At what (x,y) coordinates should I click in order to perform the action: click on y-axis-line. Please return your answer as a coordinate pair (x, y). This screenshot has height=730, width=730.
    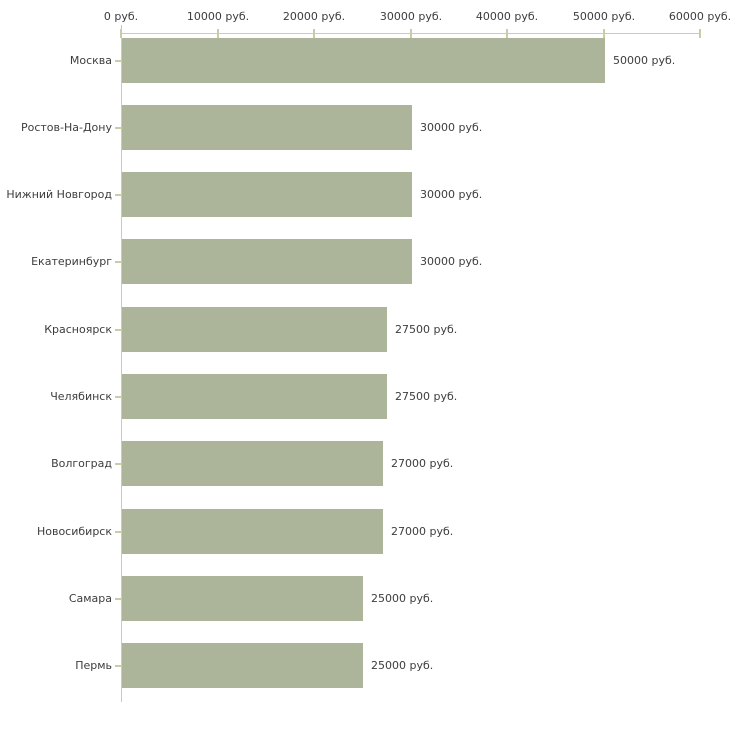
    Looking at the image, I should click on (121, 363).